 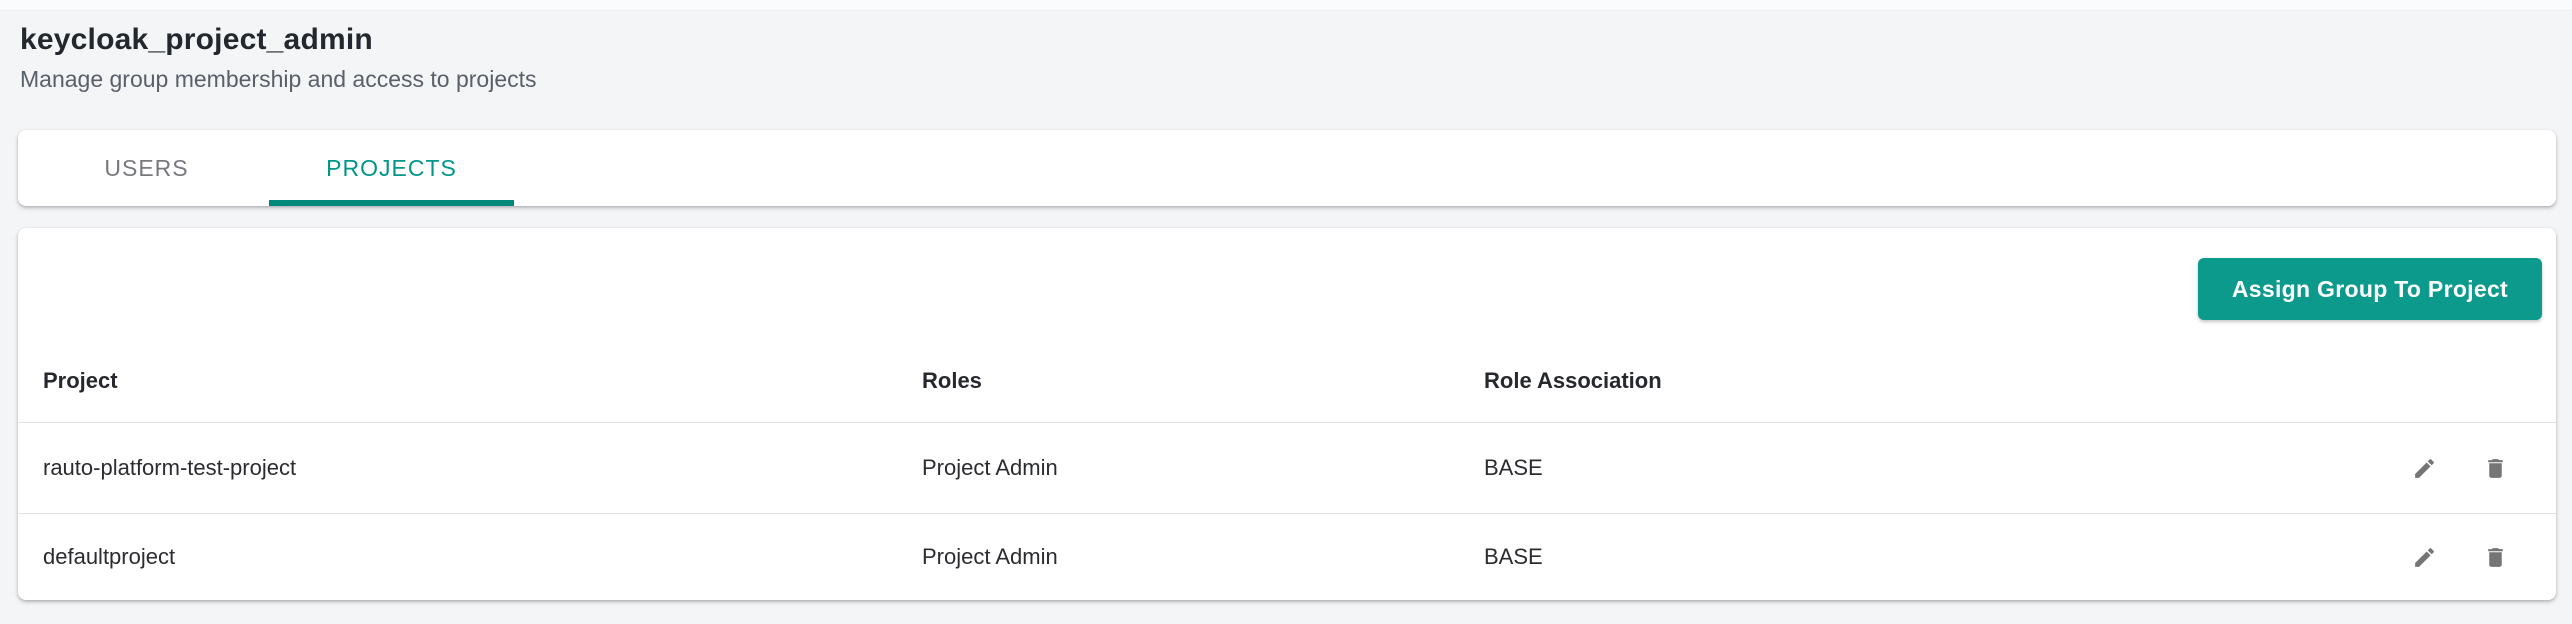 What do you see at coordinates (1287, 168) in the screenshot?
I see `tab-bar: USERS PROJECTS` at bounding box center [1287, 168].